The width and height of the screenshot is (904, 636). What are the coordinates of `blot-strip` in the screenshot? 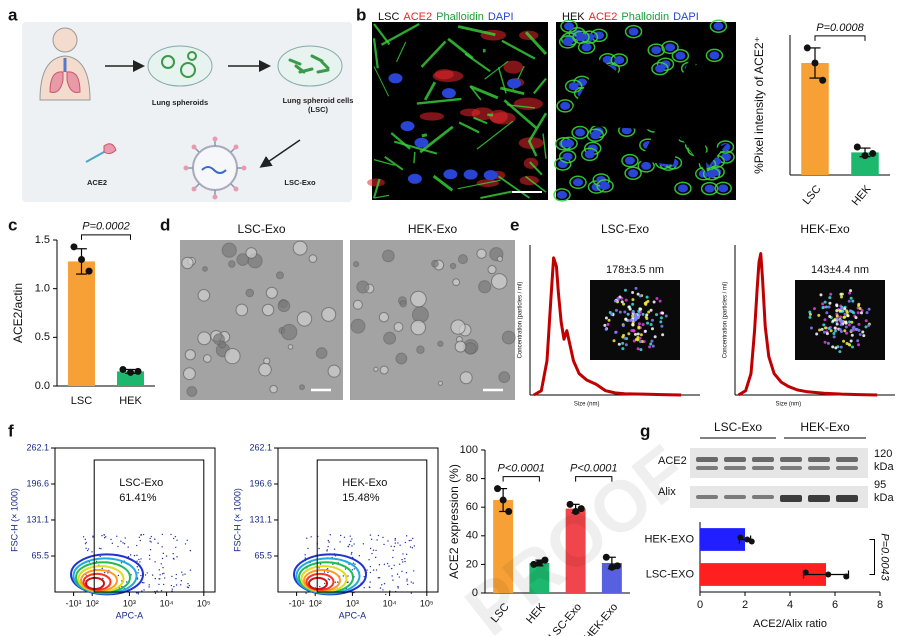 It's located at (779, 497).